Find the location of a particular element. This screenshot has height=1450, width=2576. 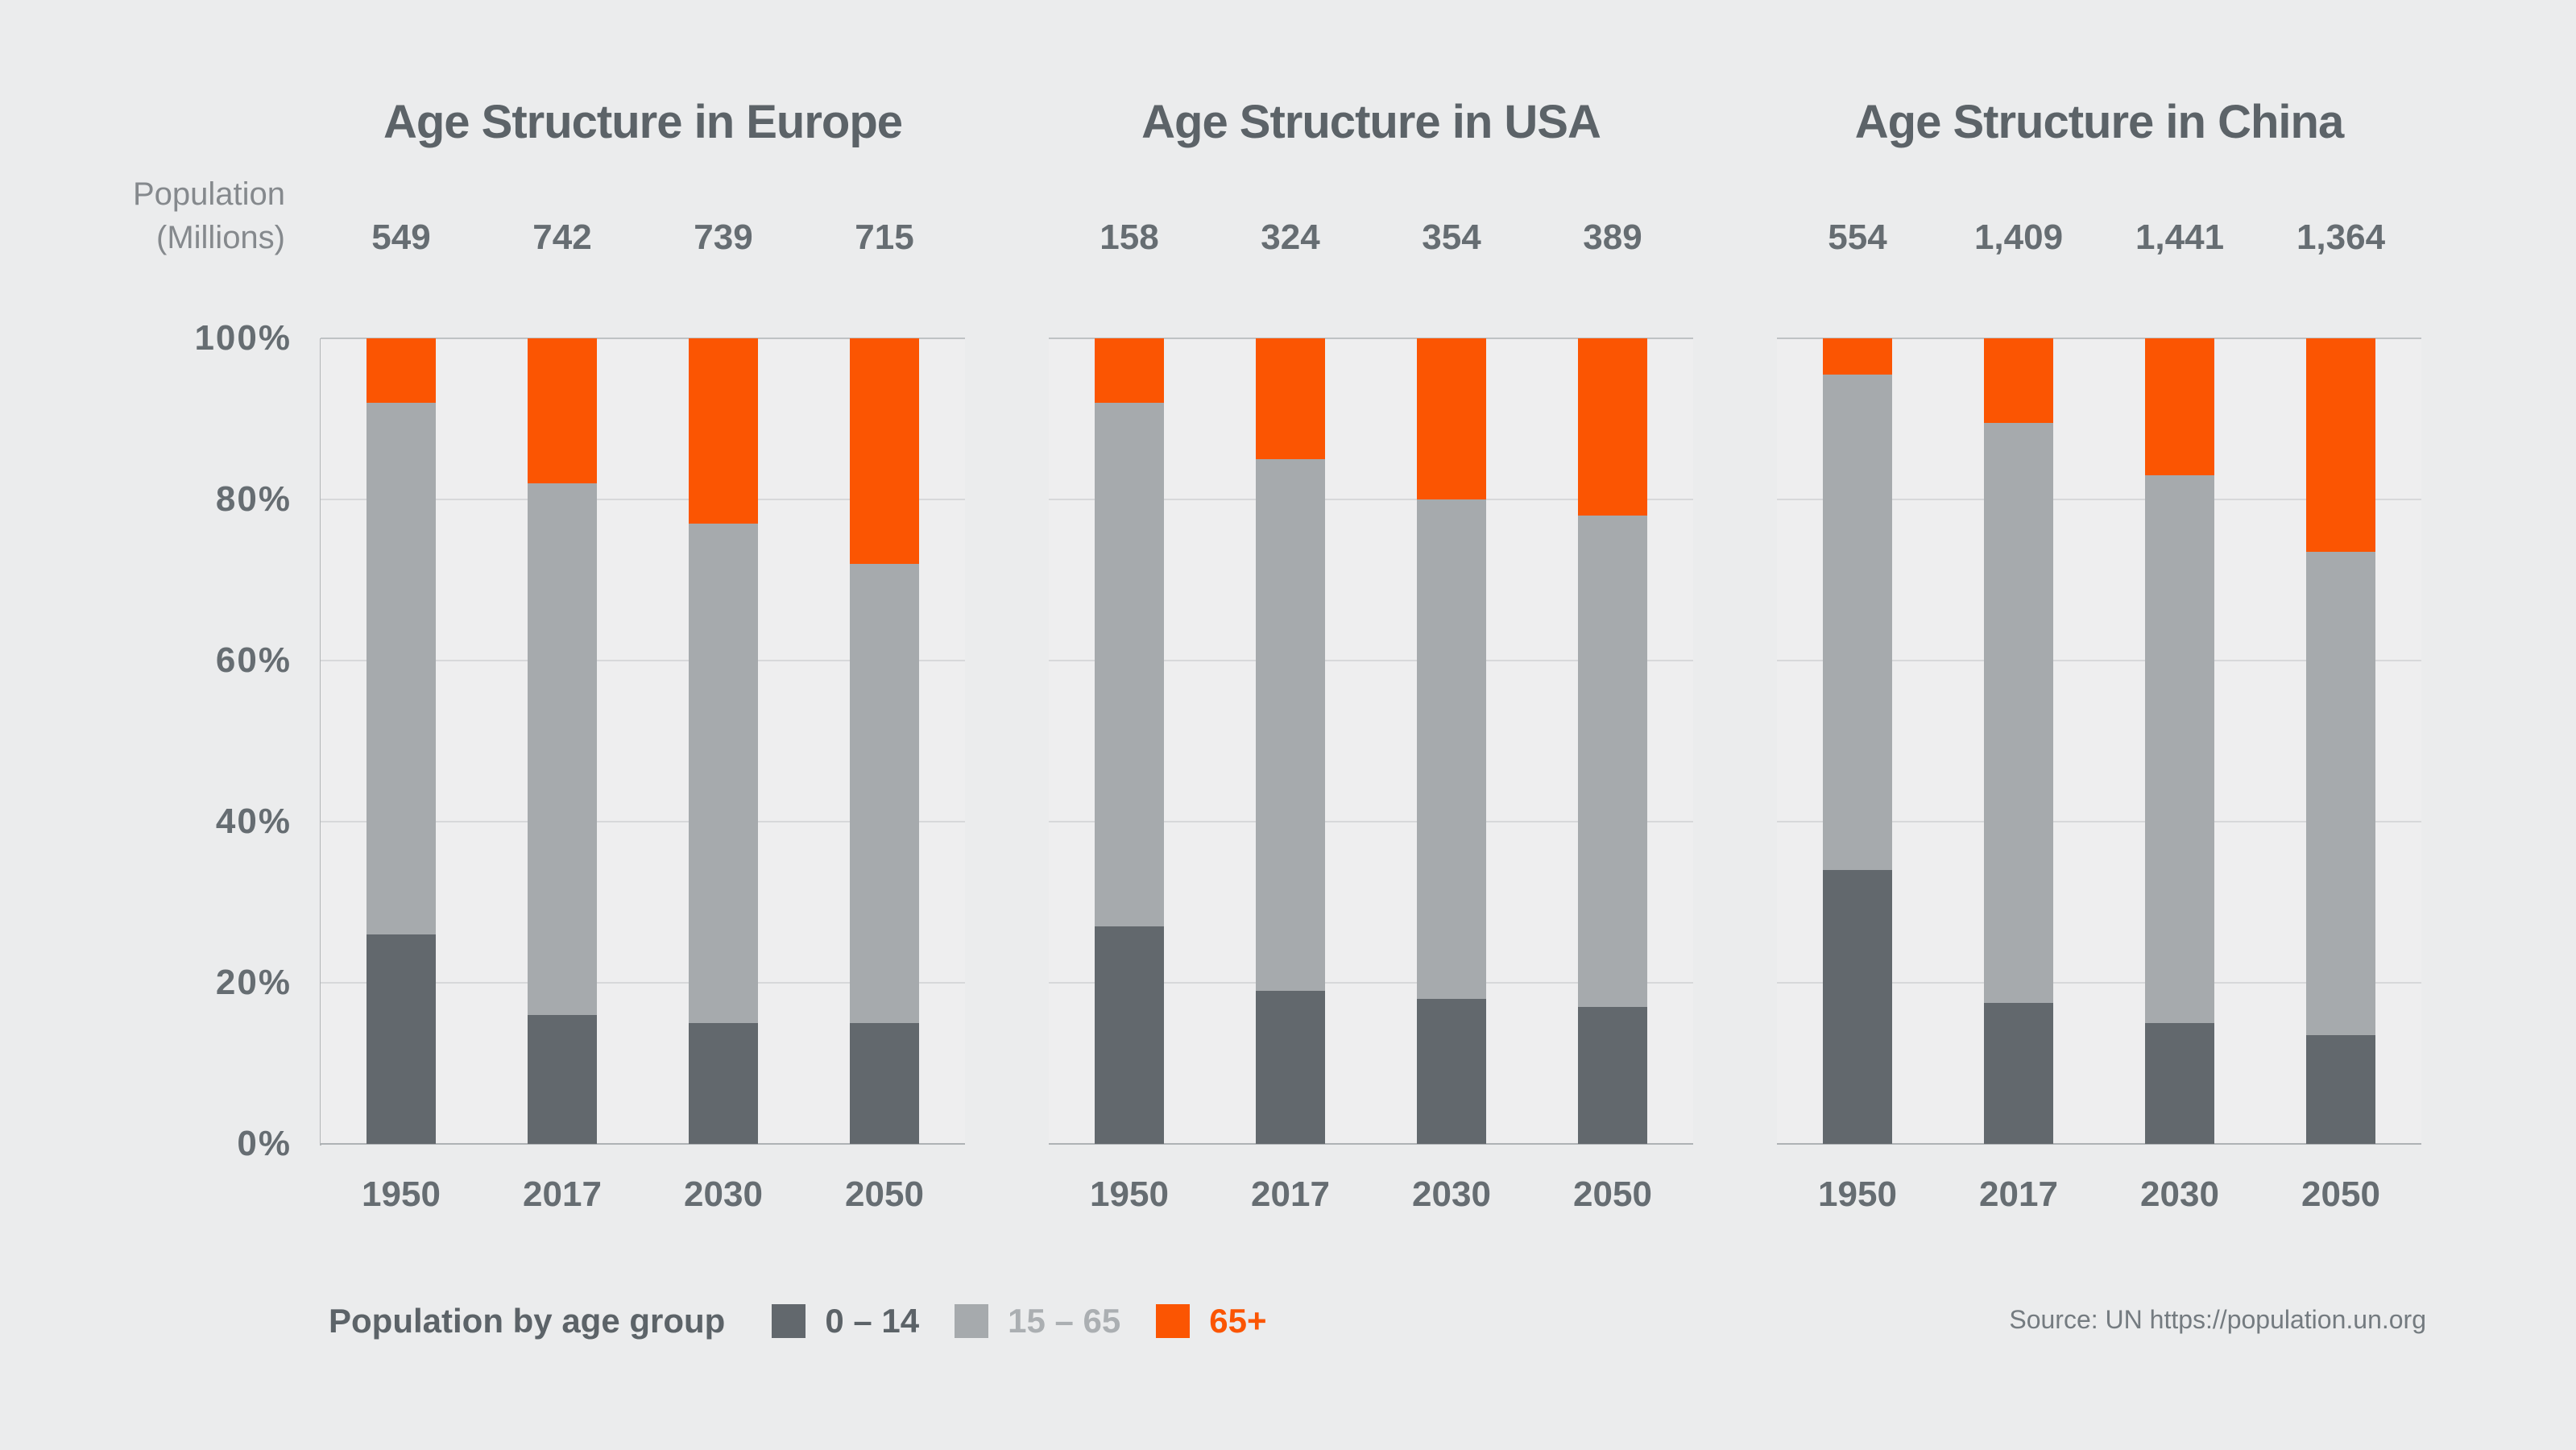

stacked-bar-usa-1950 is located at coordinates (1129, 741).